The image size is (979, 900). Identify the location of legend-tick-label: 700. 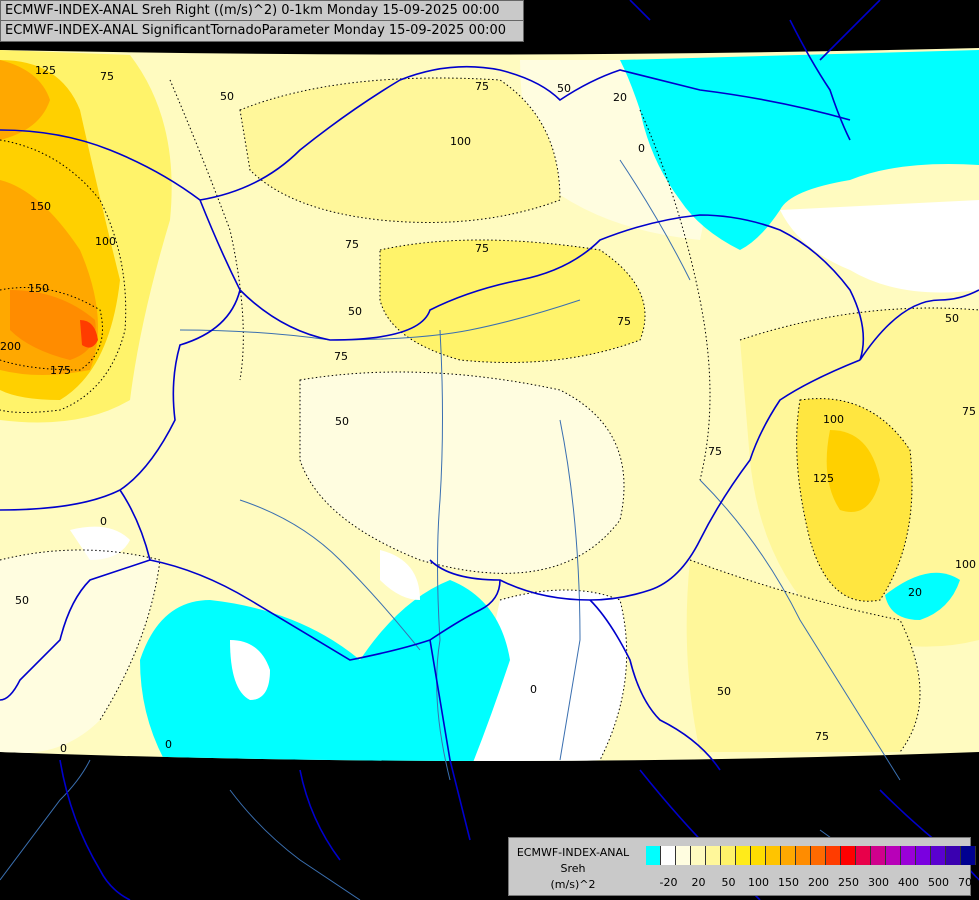
(968, 882).